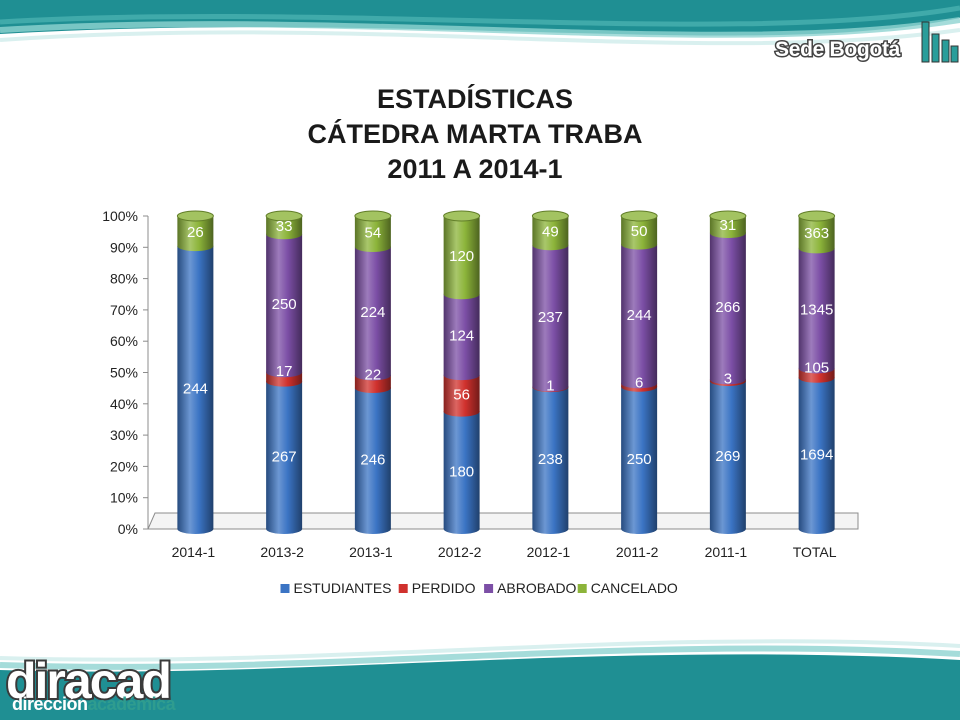 The width and height of the screenshot is (960, 720). I want to click on data-label: 56, so click(461, 394).